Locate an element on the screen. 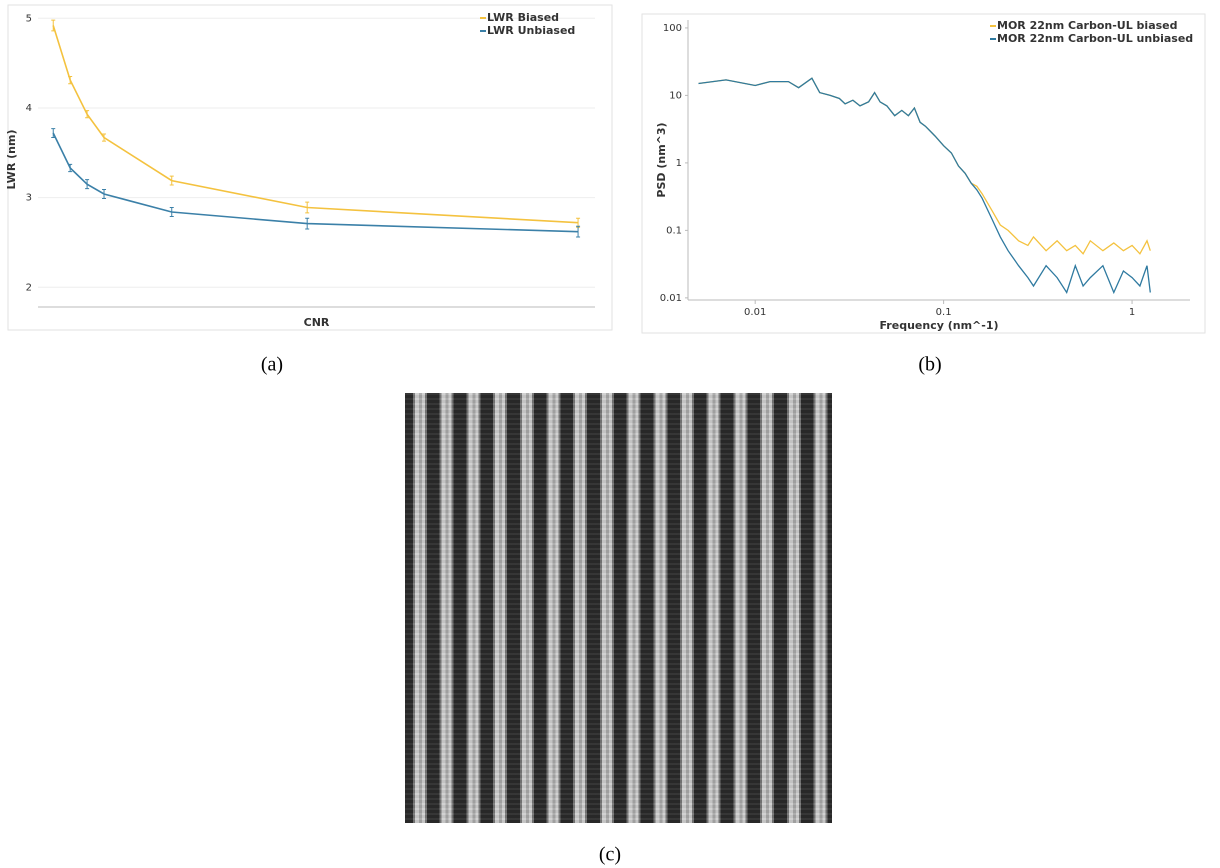 This screenshot has width=1220, height=868. y-tick-label: 2 is located at coordinates (29, 287).